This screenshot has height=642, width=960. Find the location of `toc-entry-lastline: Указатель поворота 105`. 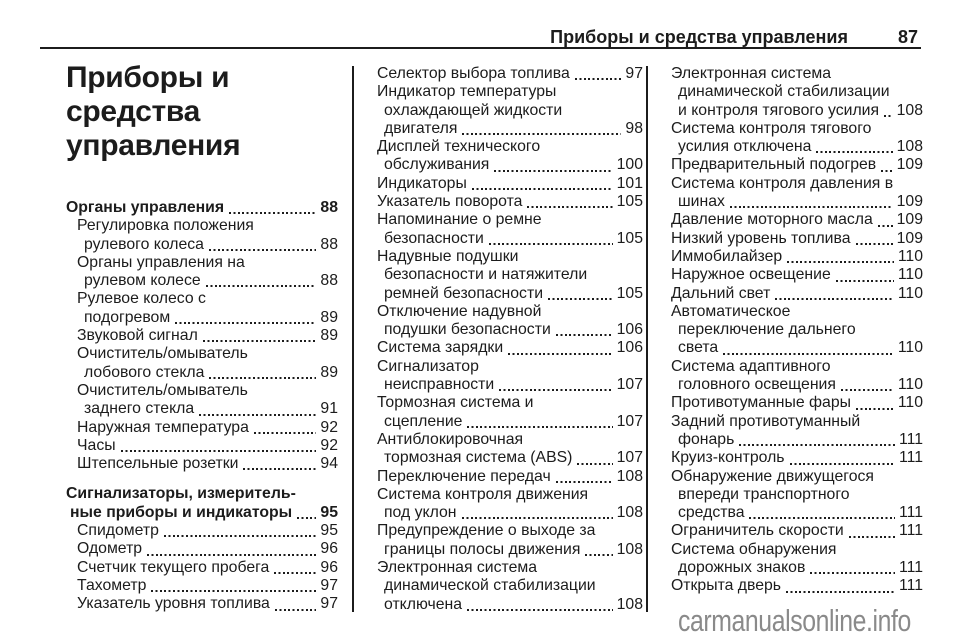

toc-entry-lastline: Указатель поворота 105 is located at coordinates (510, 202).